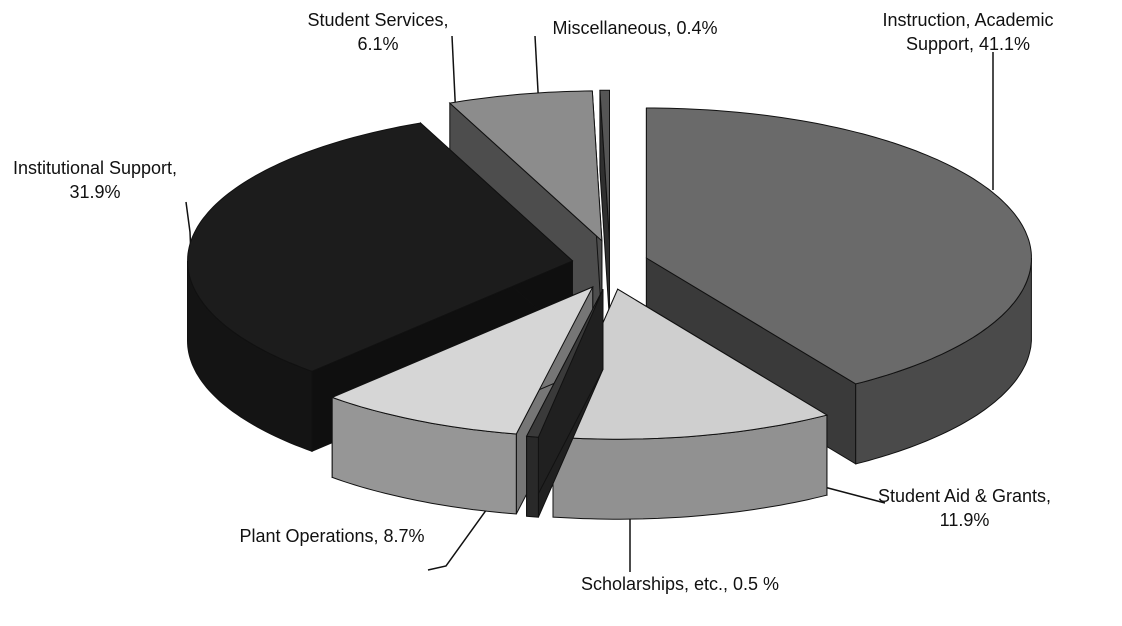  What do you see at coordinates (95, 180) in the screenshot?
I see `data-label: Institutional Support, 31.9%` at bounding box center [95, 180].